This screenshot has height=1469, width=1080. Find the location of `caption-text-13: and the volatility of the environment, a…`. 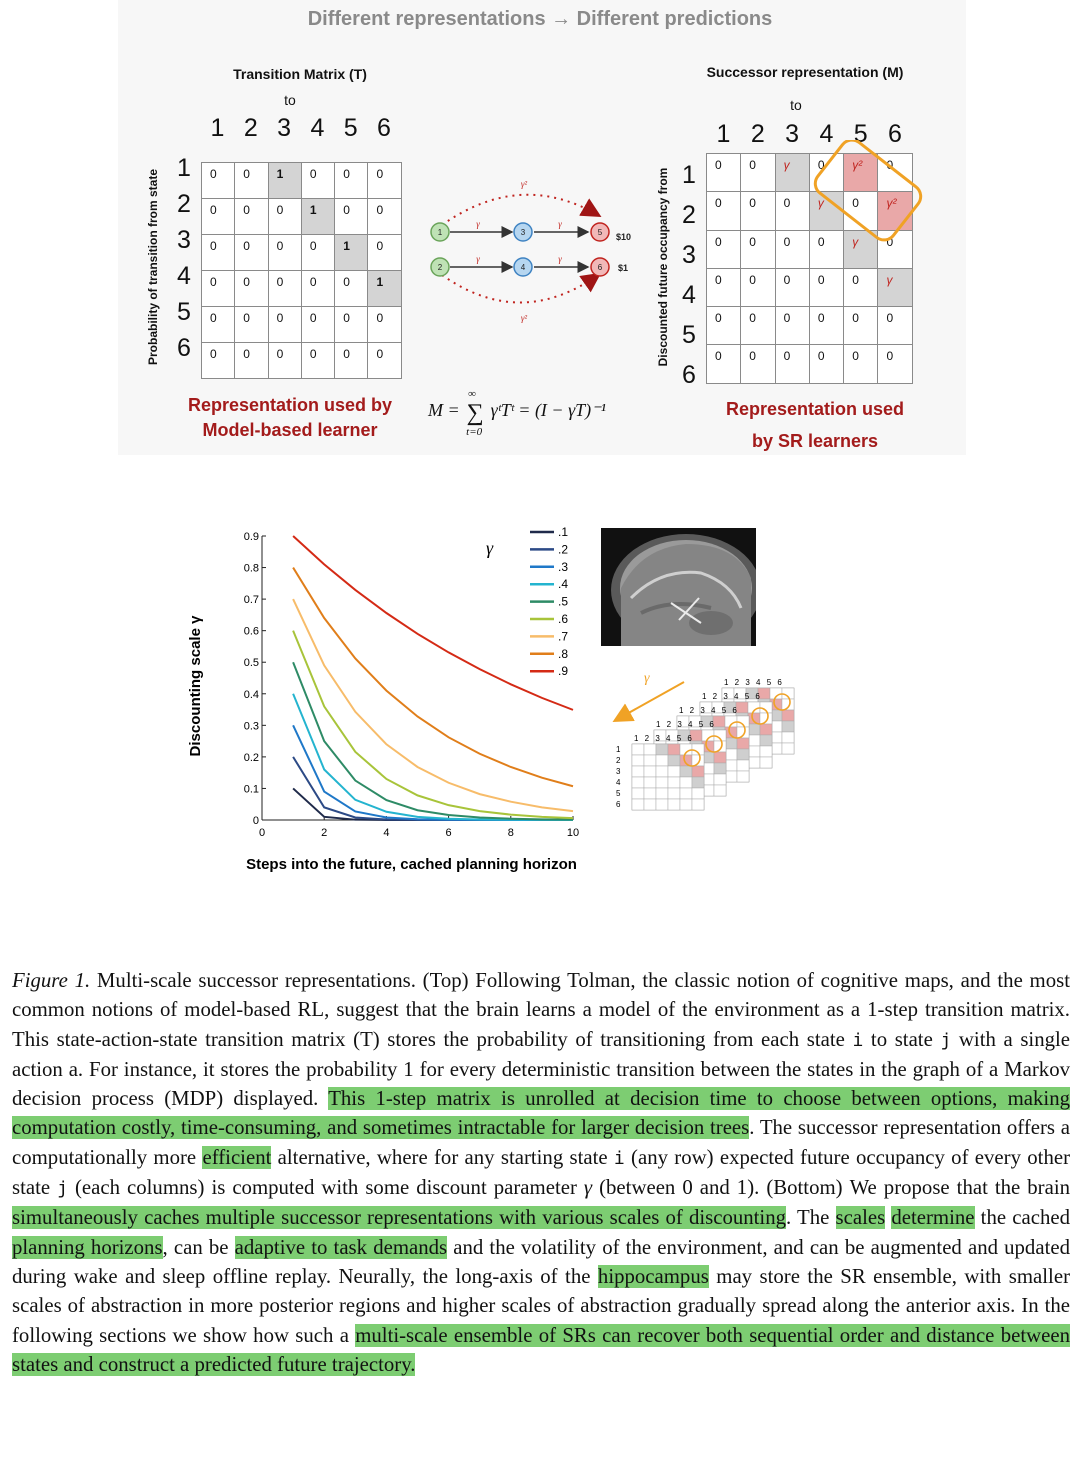

caption-text-13: and the volatility of the environment, a… is located at coordinates (541, 1261).